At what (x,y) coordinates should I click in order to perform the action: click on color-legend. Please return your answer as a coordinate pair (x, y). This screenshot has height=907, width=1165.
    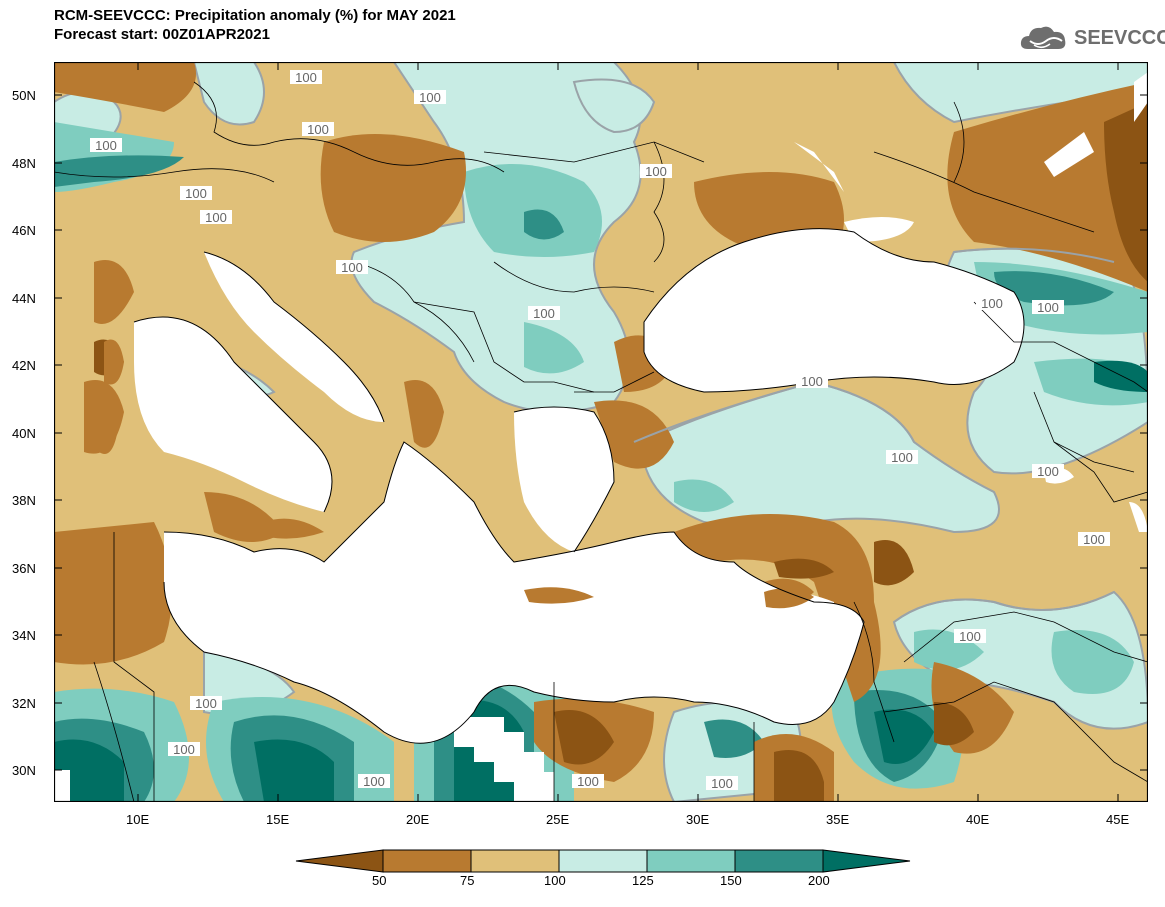
    Looking at the image, I should click on (603, 861).